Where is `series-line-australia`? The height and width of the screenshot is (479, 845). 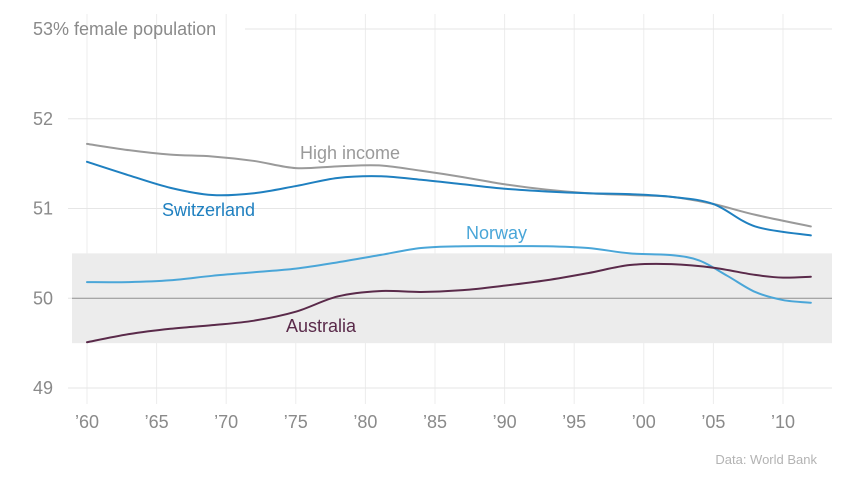 series-line-australia is located at coordinates (449, 303).